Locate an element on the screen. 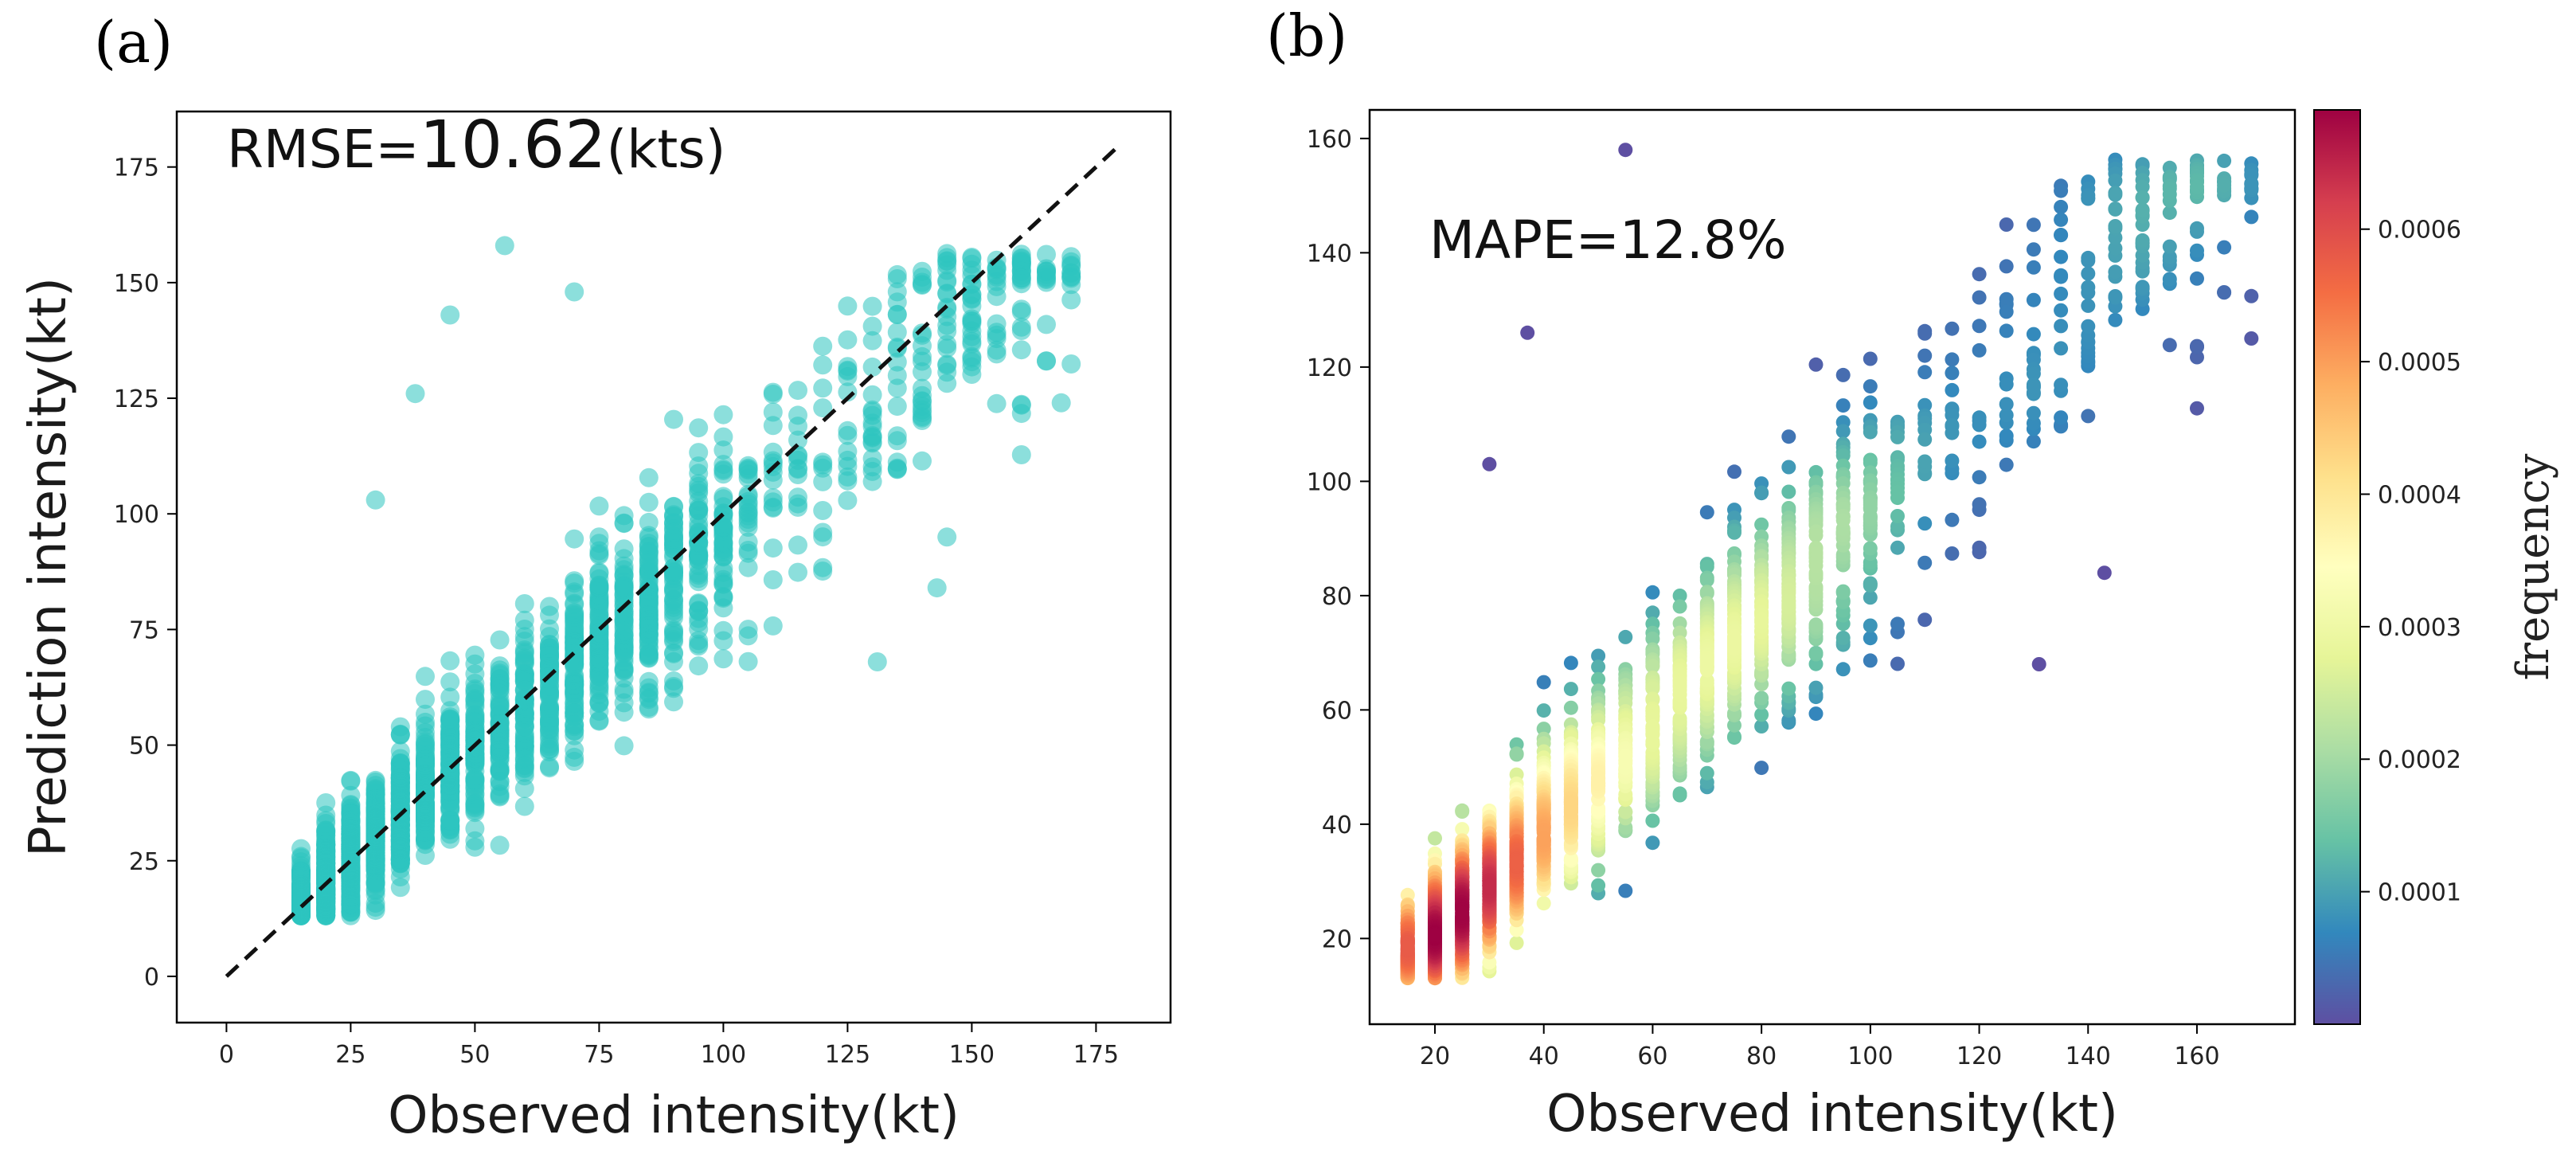 Image resolution: width=2576 pixels, height=1158 pixels. panel-b-y-tick-label: 100 is located at coordinates (1329, 482).